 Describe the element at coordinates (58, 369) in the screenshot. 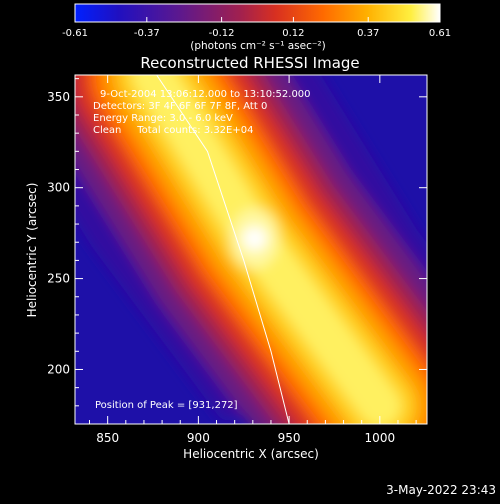

I see `y-tick-label: 200` at that location.